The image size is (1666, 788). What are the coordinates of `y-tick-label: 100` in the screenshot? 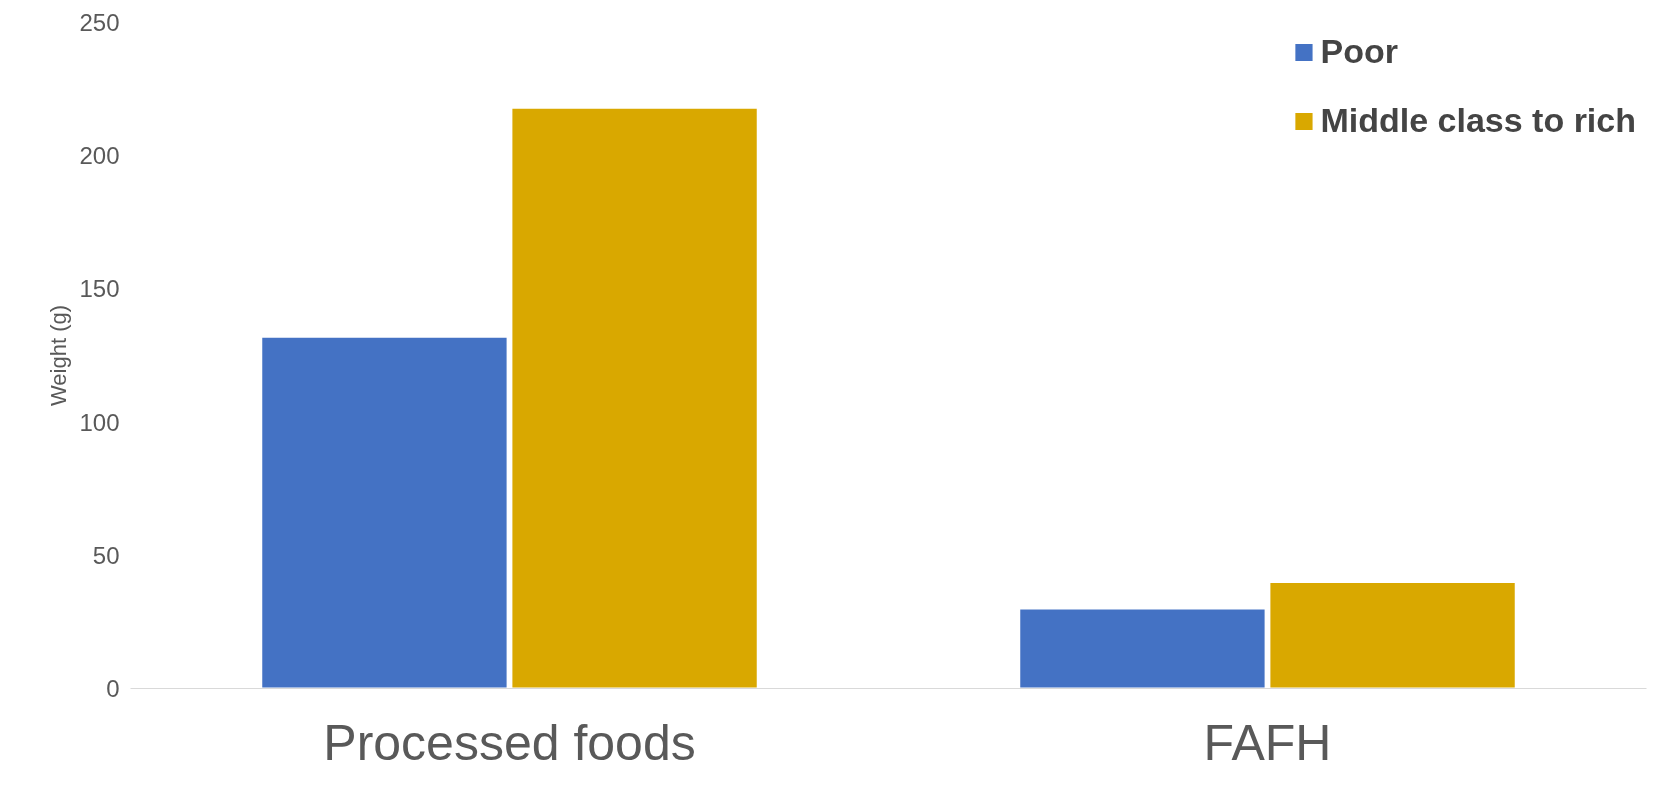 It's located at (99, 422).